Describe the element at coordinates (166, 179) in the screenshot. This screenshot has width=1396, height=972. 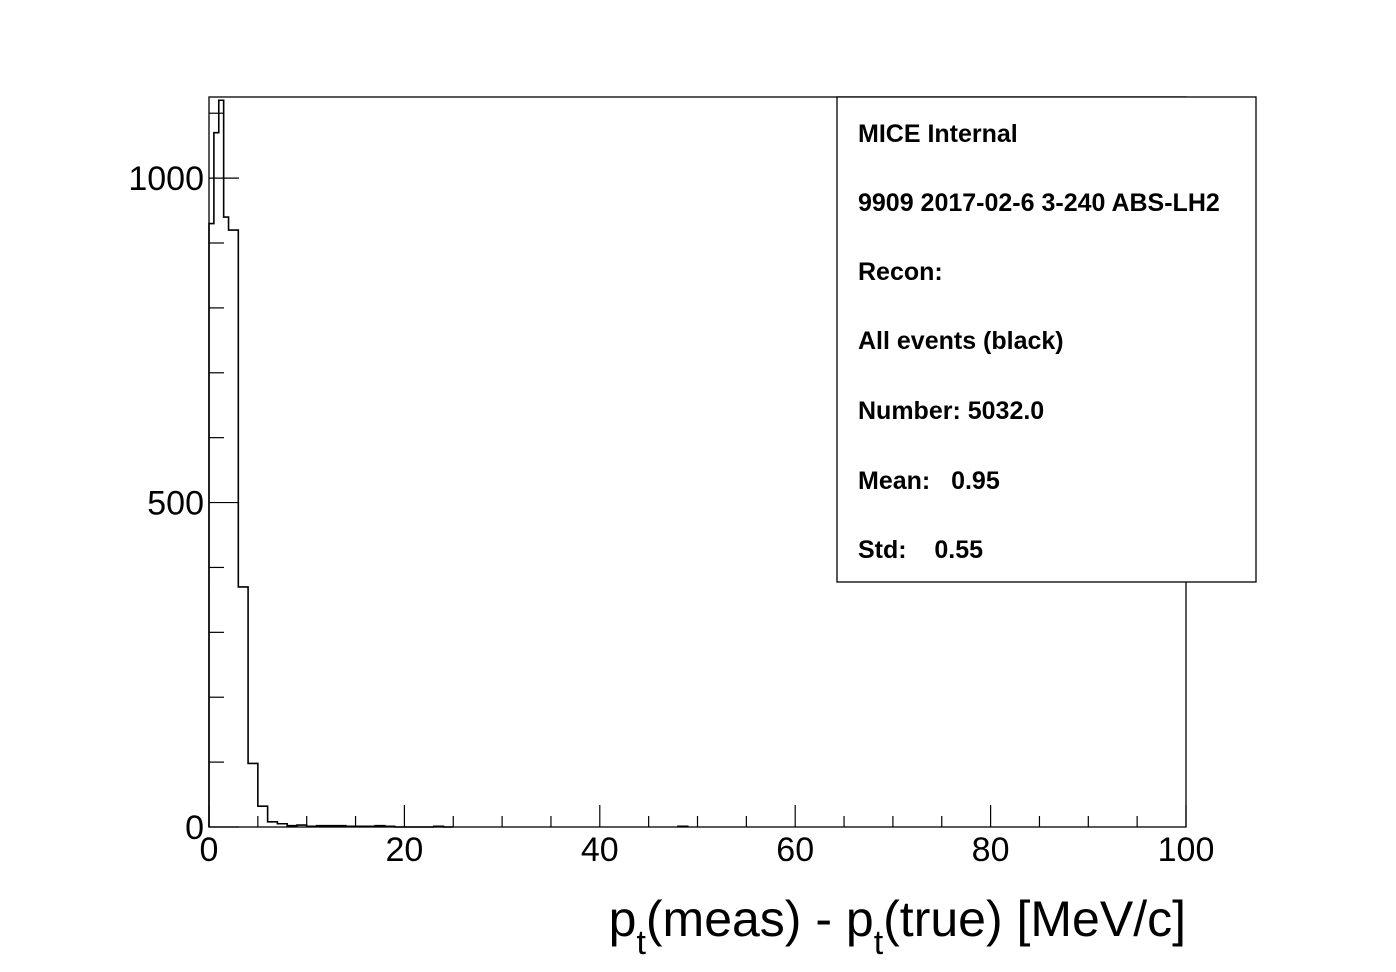
I see `y-tick-label: 1000` at that location.